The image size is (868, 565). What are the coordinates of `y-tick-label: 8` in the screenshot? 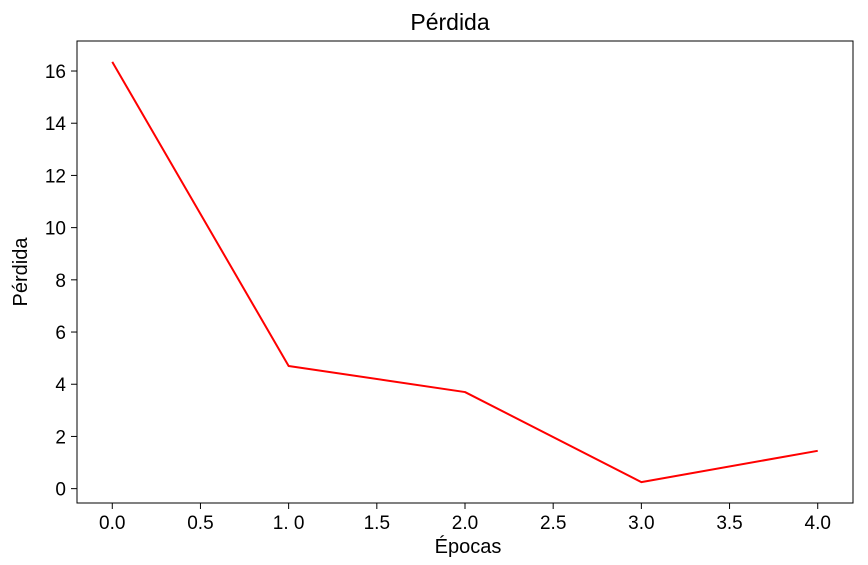 It's located at (60, 281).